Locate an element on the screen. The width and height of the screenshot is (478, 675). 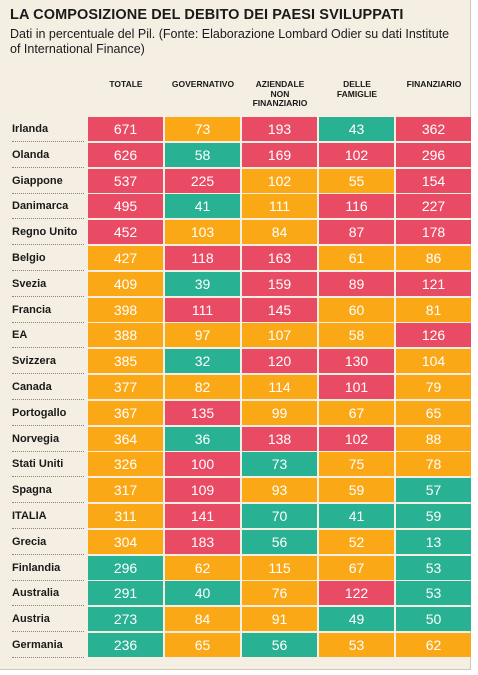
value-cell: 76 is located at coordinates (279, 593).